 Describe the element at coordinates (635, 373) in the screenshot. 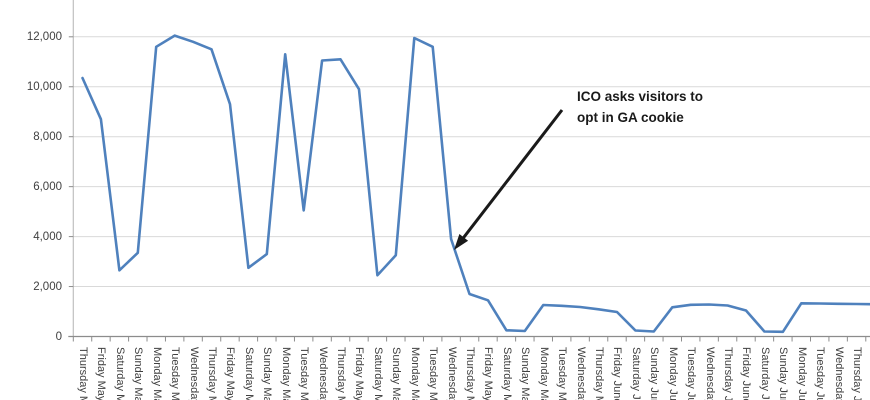

I see `x-axis-label: Saturday June 02` at that location.